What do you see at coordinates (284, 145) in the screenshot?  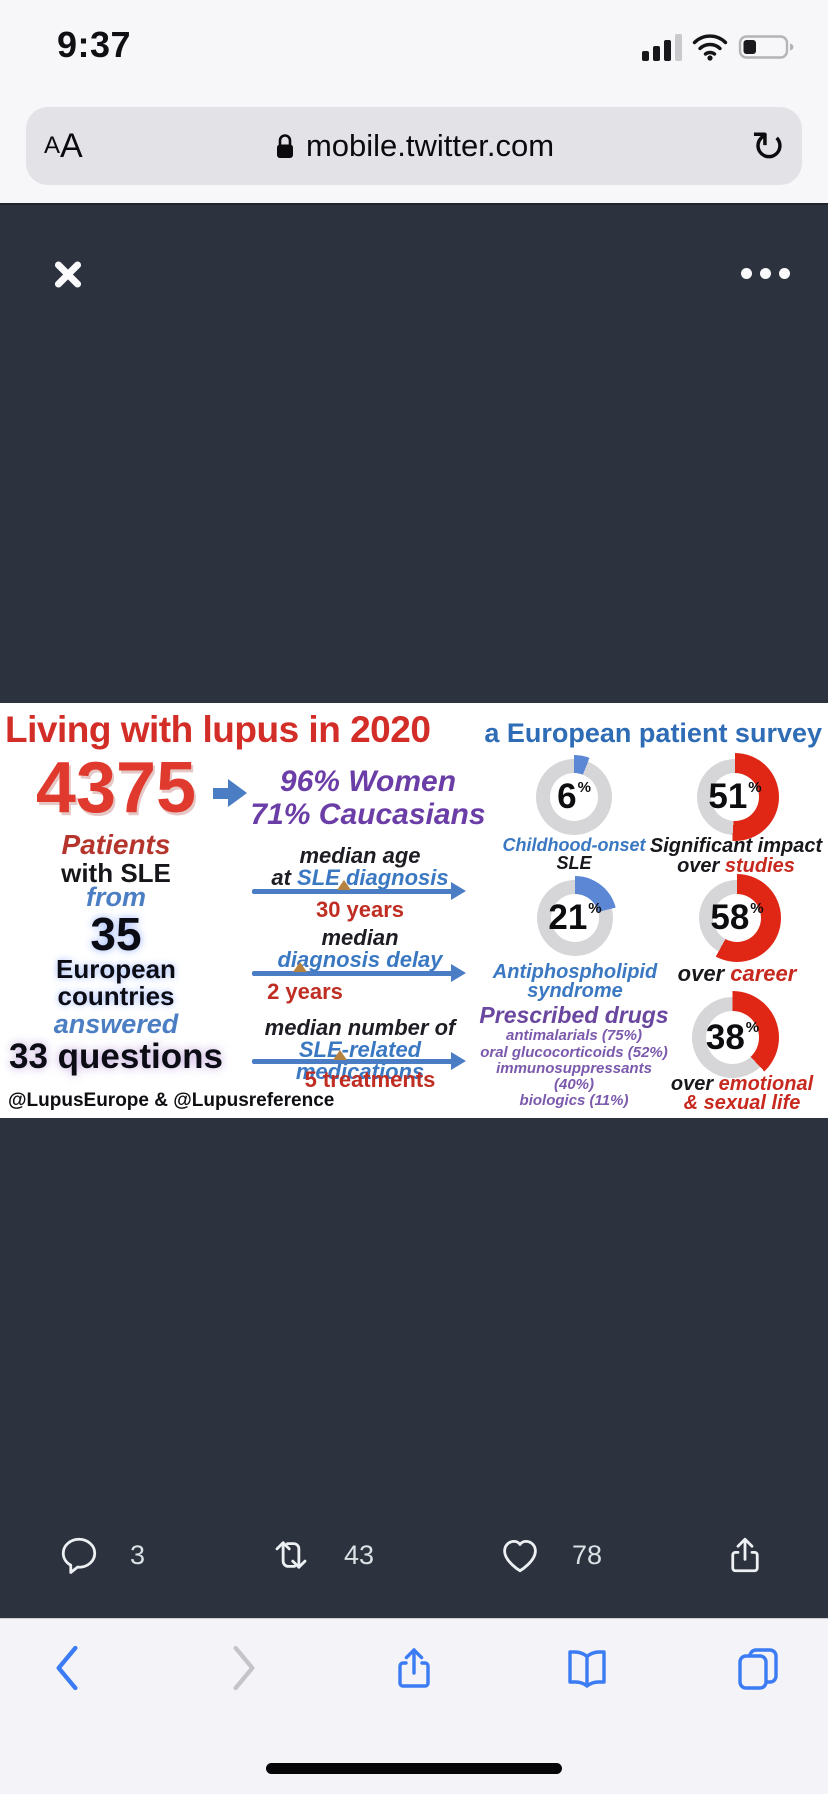 I see `lock-icon` at bounding box center [284, 145].